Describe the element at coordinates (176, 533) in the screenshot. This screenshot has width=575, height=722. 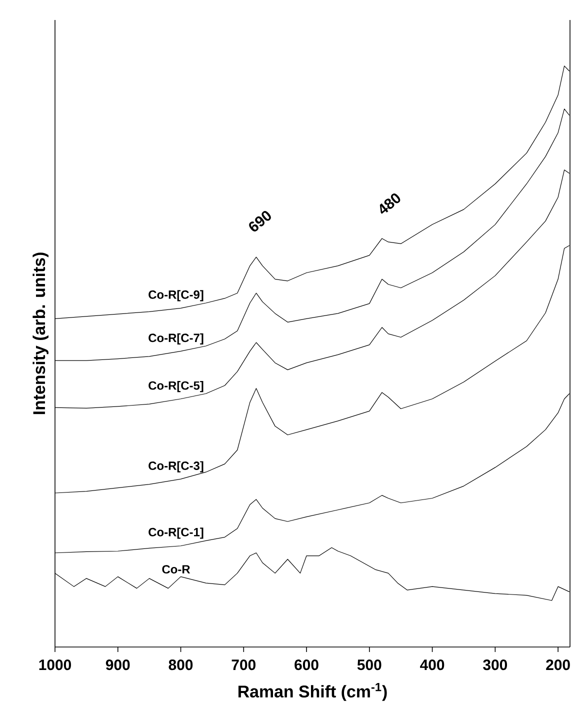
I see `series-label: Co-R[C-1]` at that location.